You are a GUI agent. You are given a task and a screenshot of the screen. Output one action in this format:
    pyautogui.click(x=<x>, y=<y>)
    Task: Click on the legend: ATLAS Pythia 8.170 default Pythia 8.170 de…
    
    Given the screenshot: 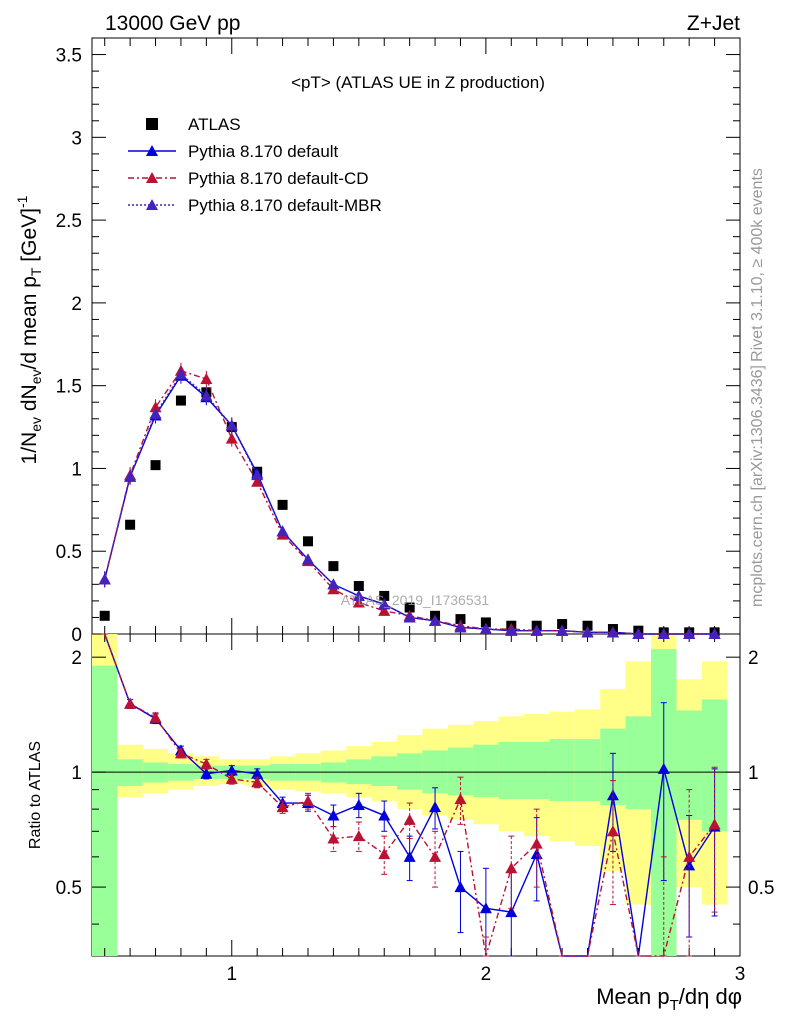 What is the action you would take?
    pyautogui.click(x=255, y=165)
    